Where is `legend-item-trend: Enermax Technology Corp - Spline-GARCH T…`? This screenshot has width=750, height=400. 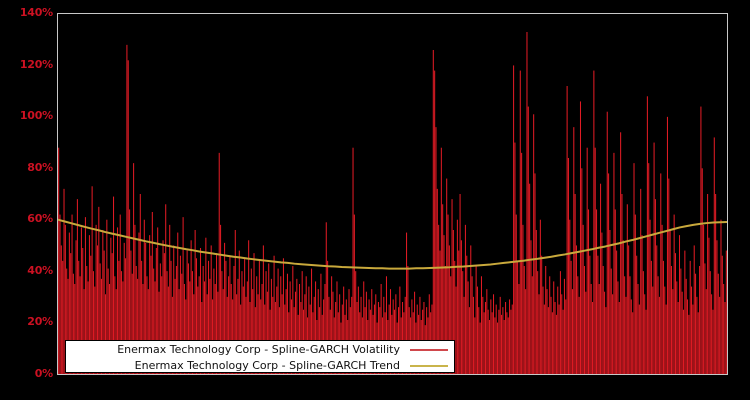 legend-item-trend: Enermax Technology Corp - Spline-GARCH T… is located at coordinates (260, 365).